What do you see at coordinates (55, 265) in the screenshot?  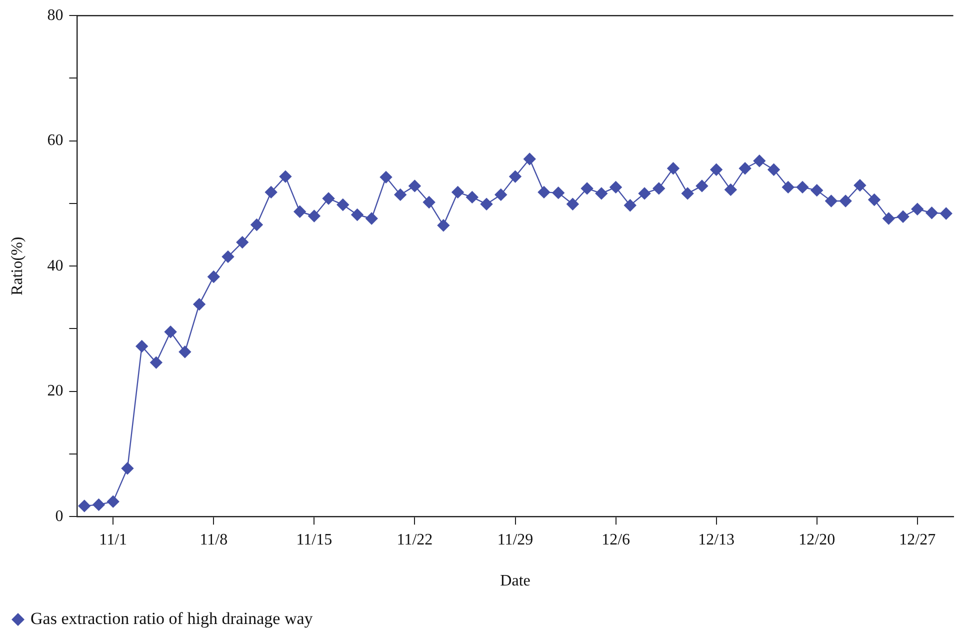 I see `y-tick-label: 40` at bounding box center [55, 265].